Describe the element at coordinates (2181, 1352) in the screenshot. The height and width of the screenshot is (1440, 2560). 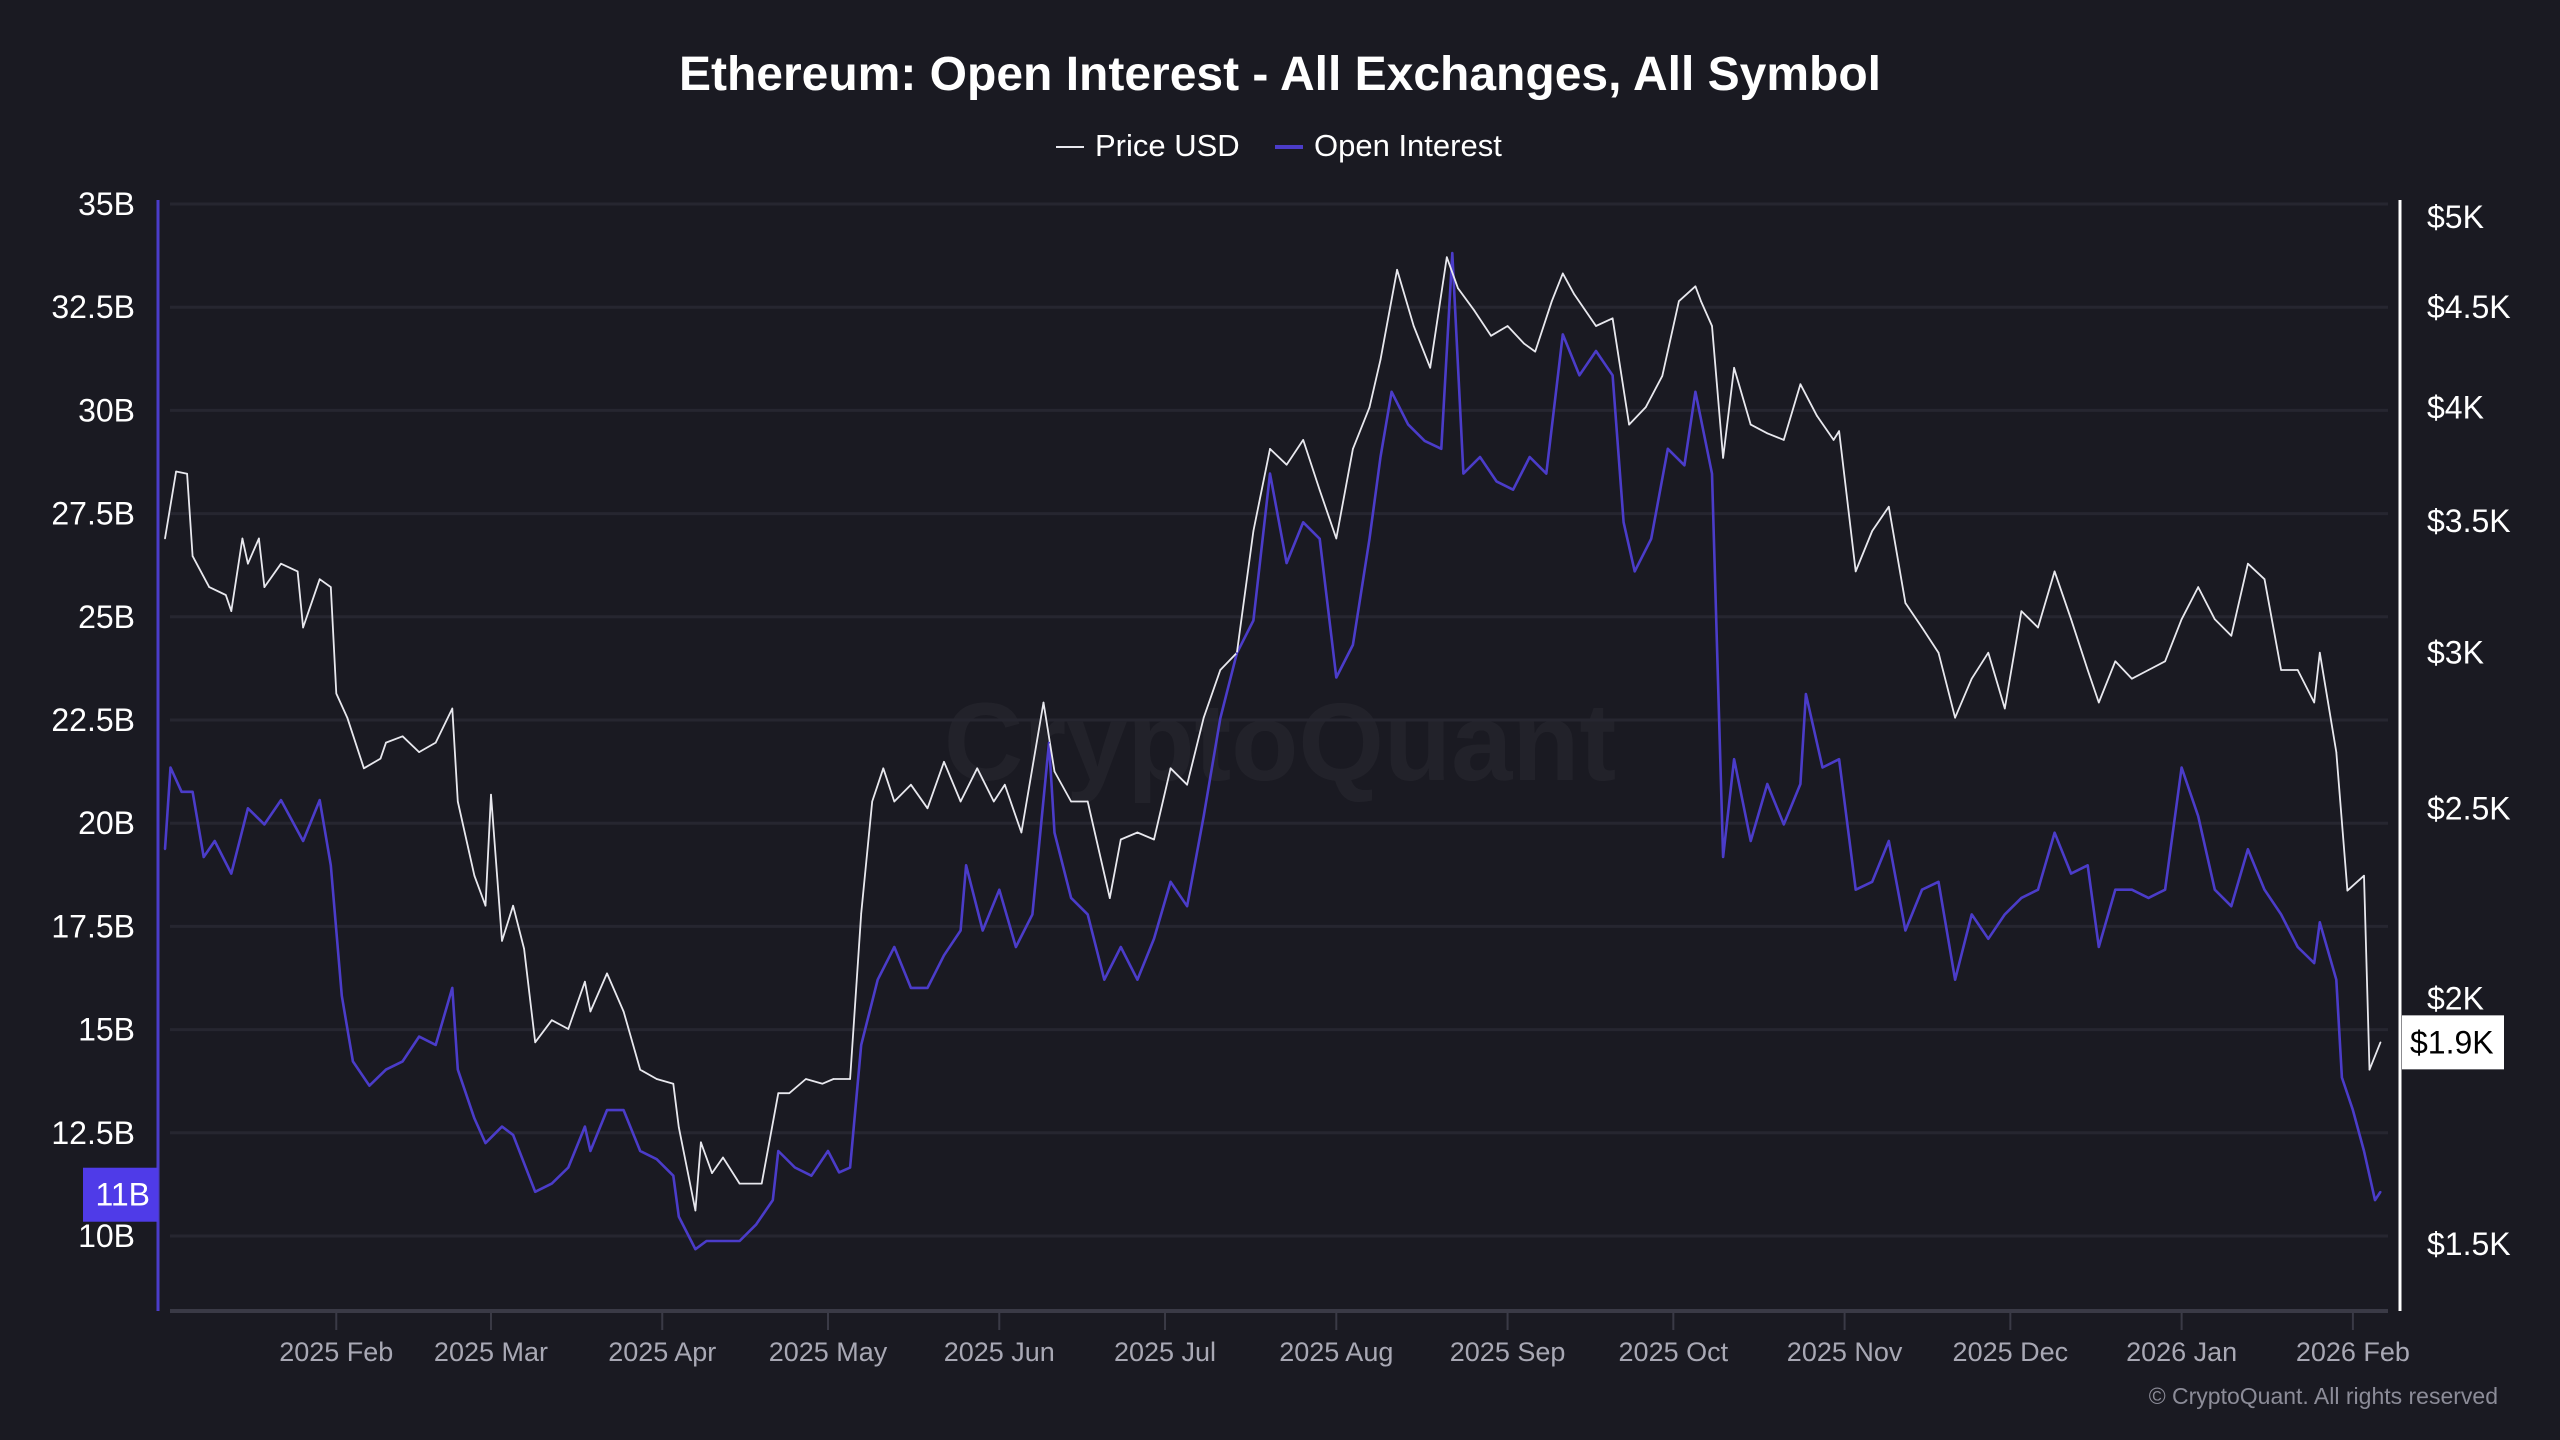
I see `x-tick-label: 2026 Jan` at that location.